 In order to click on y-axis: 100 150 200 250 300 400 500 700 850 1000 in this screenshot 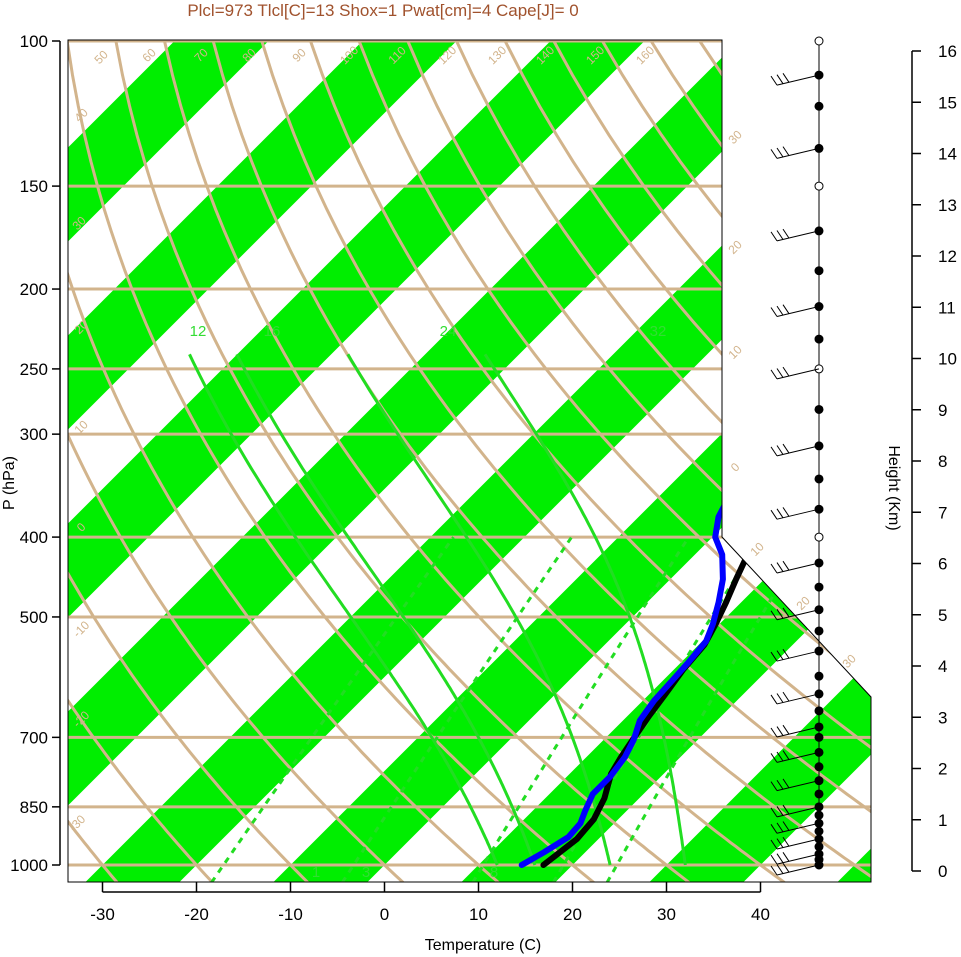, I will do `click(35, 453)`.